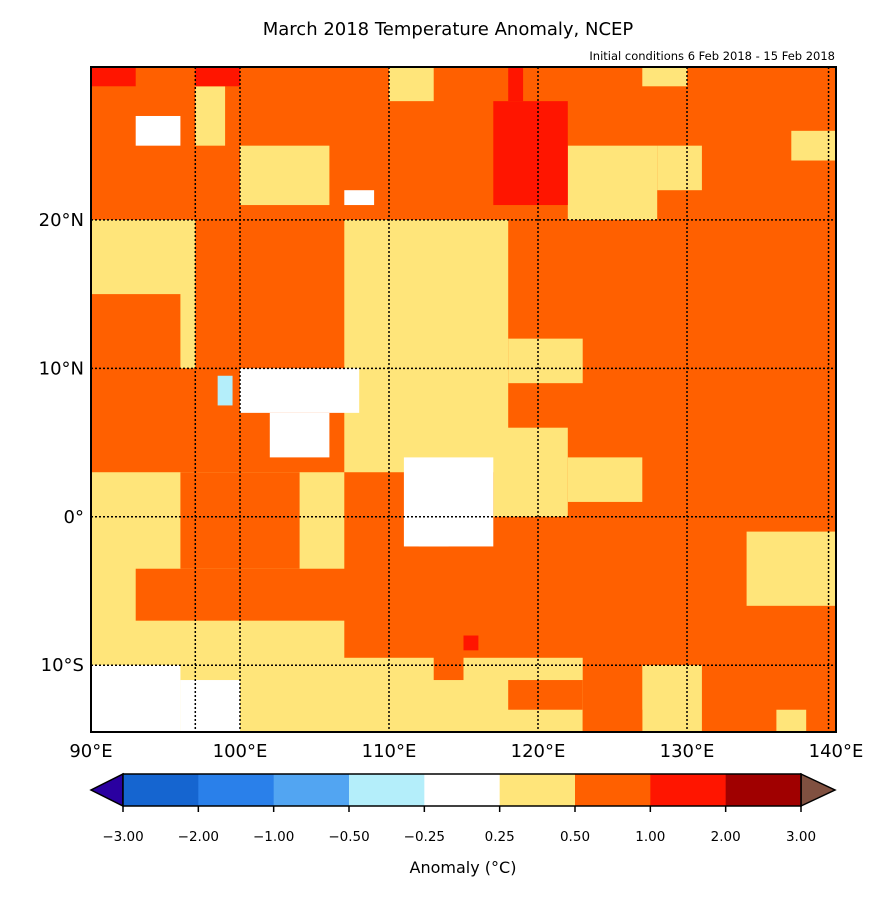 The image size is (887, 899). Describe the element at coordinates (801, 837) in the screenshot. I see `colorbar-tick-label: 3.00` at that location.